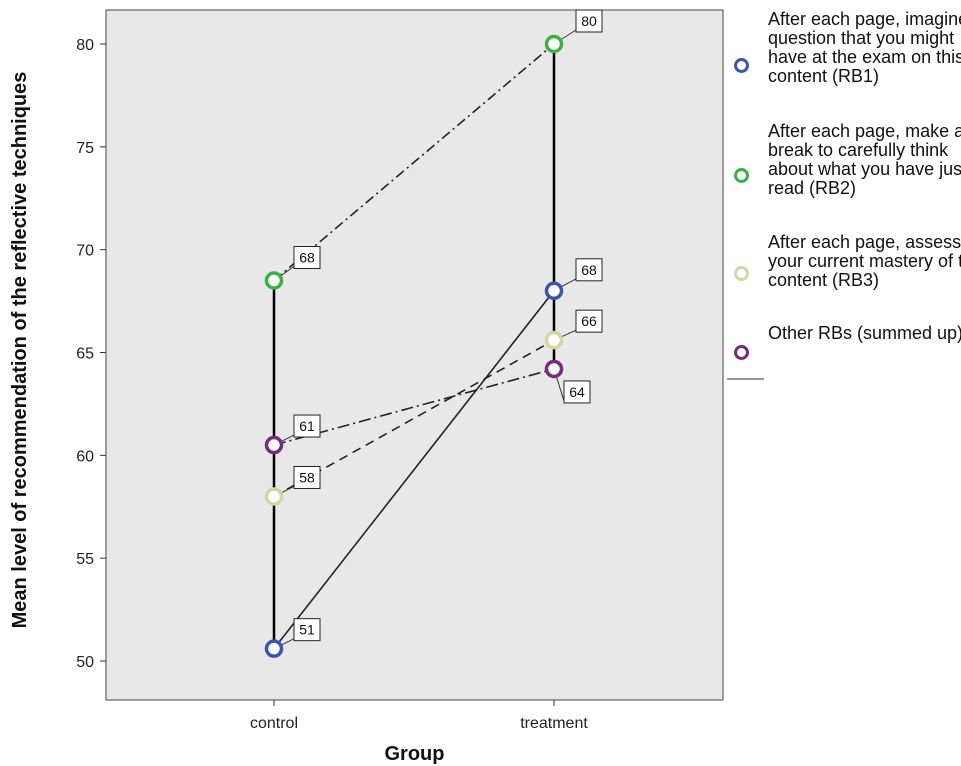 This screenshot has width=961, height=766. I want to click on y-tick-label: 50, so click(85, 662).